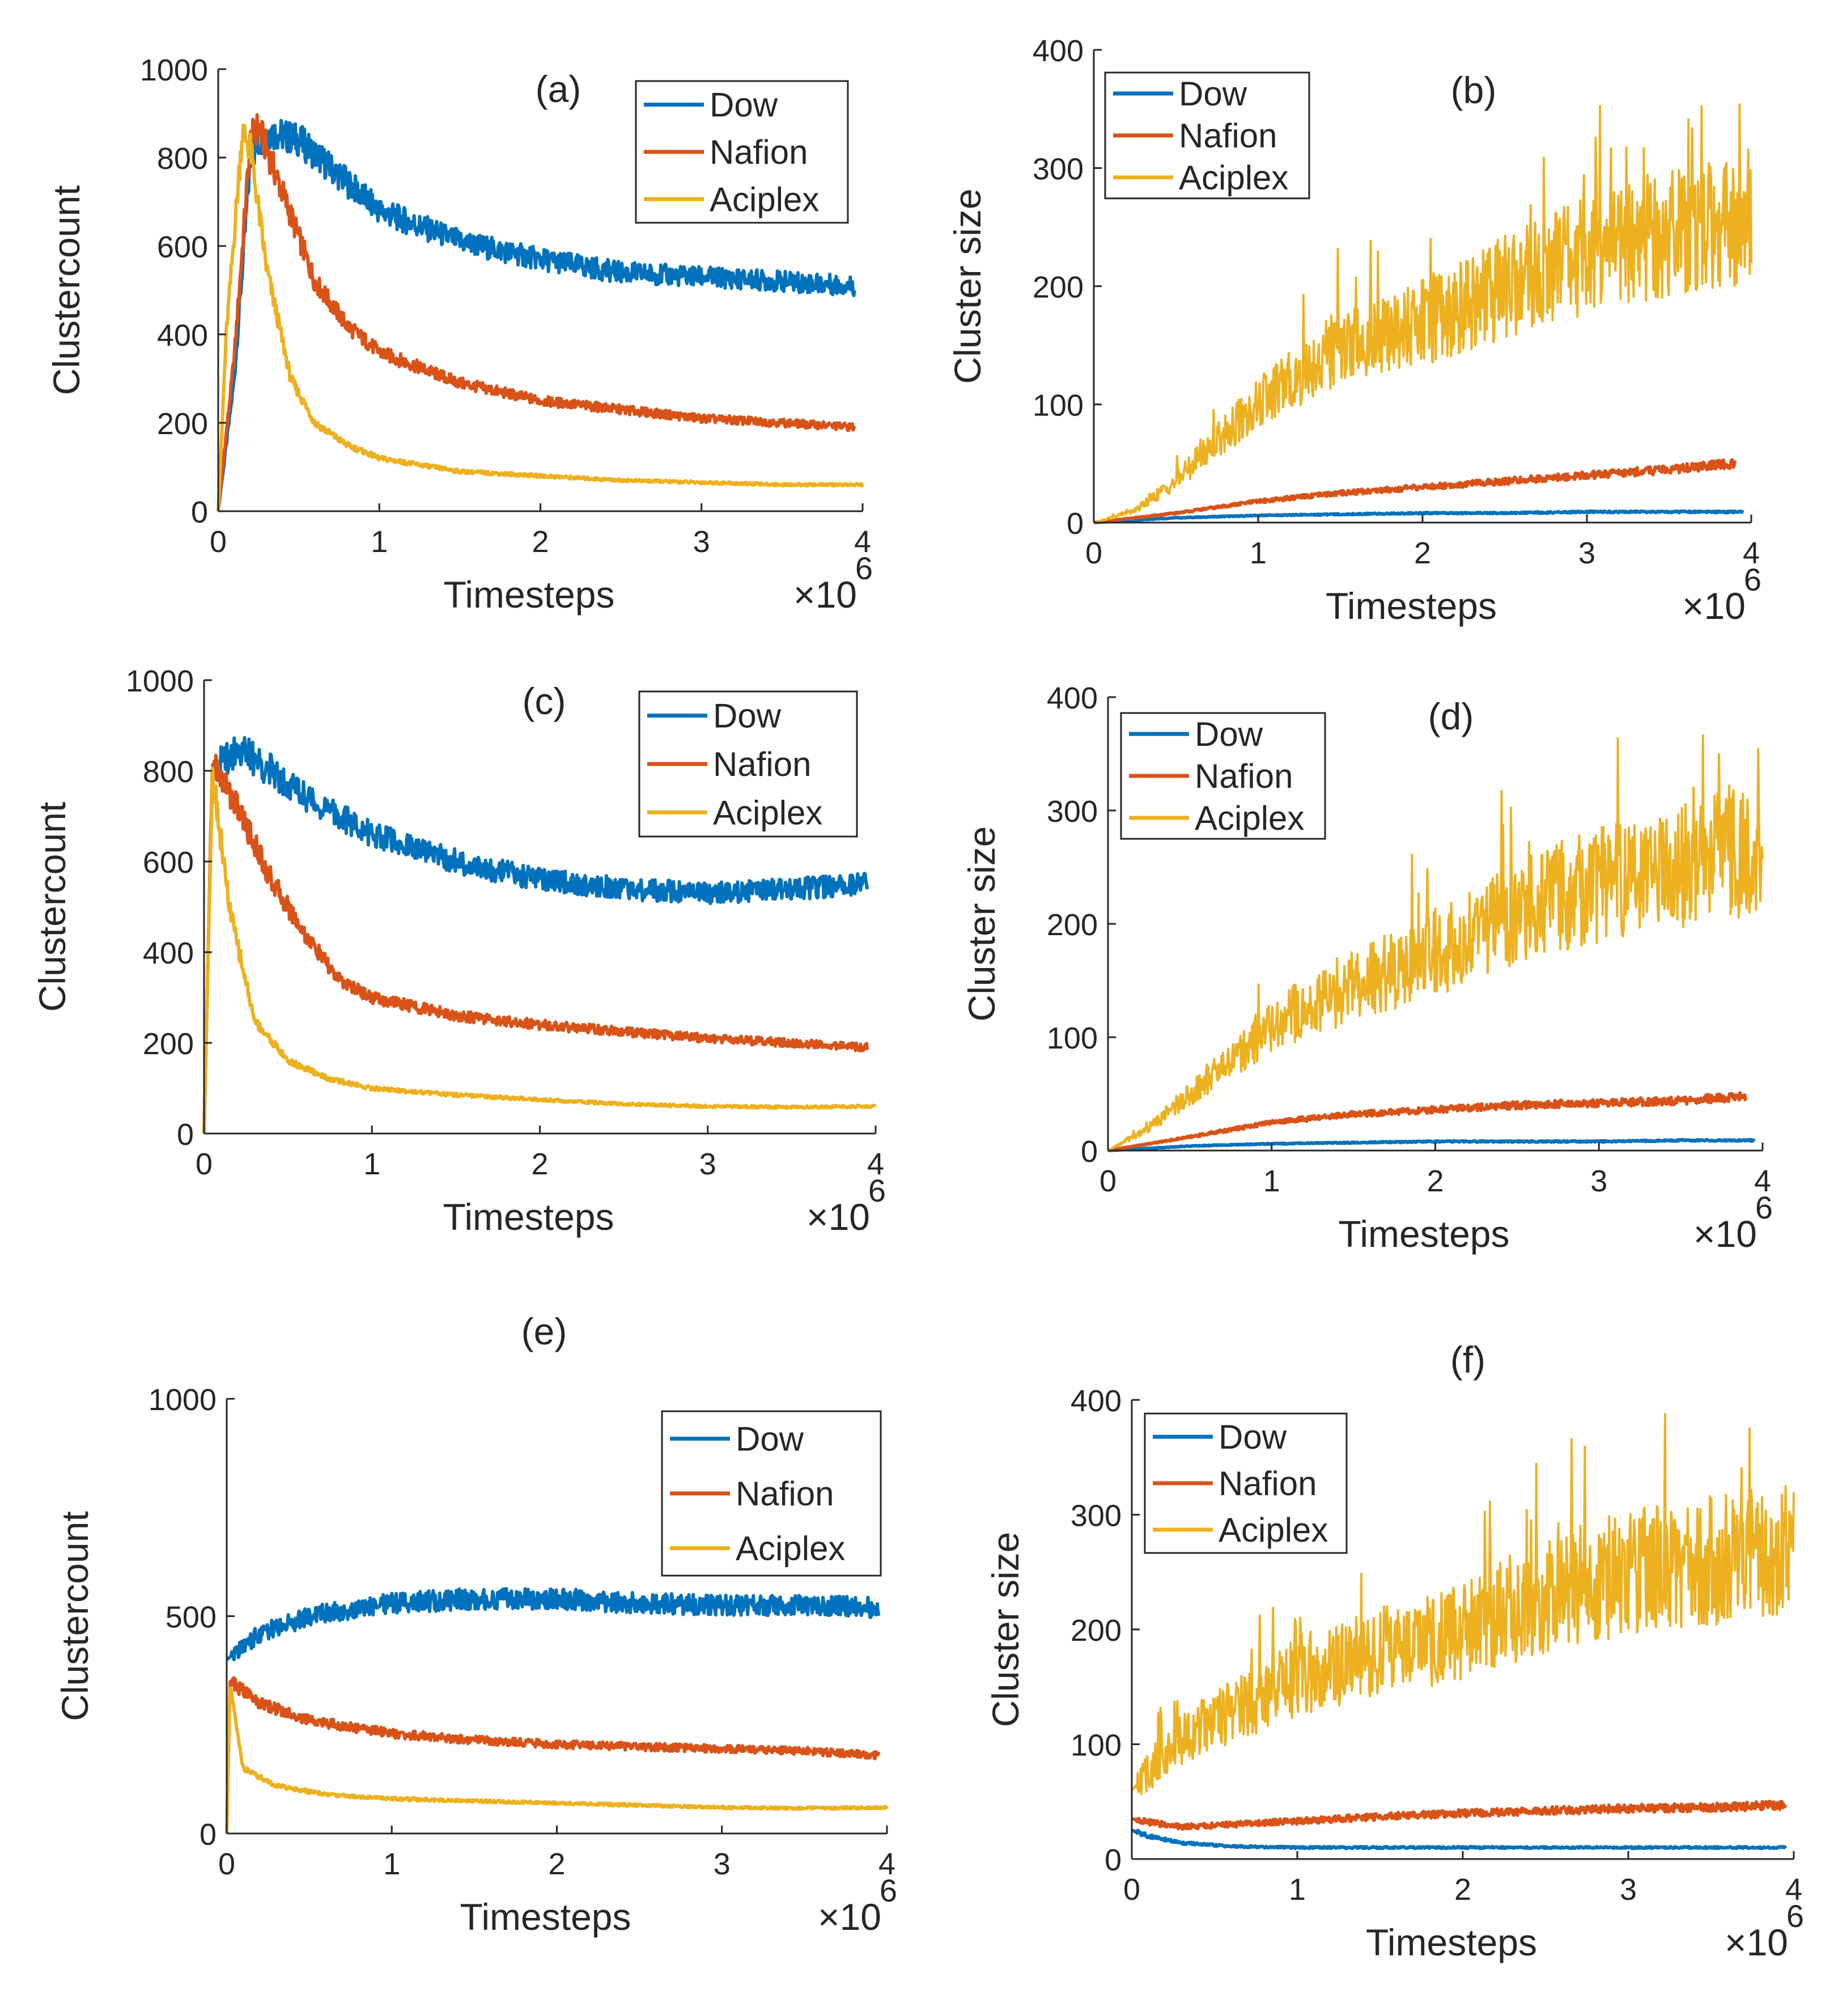 Image resolution: width=1834 pixels, height=2016 pixels. I want to click on panel-label: (a), so click(558, 89).